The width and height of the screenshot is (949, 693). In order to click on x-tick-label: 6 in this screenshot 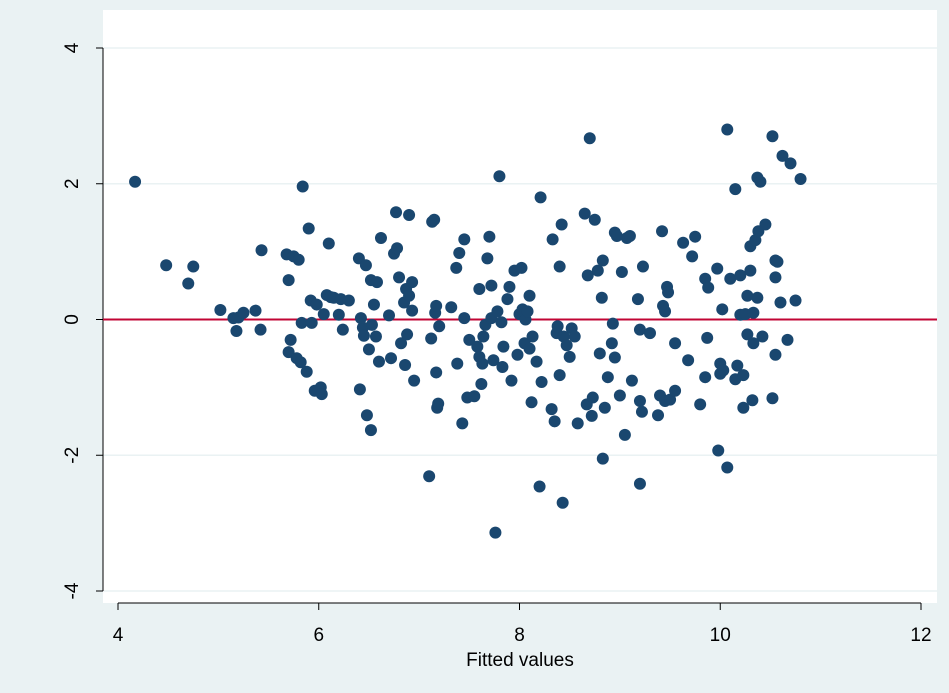, I will do `click(318, 635)`.